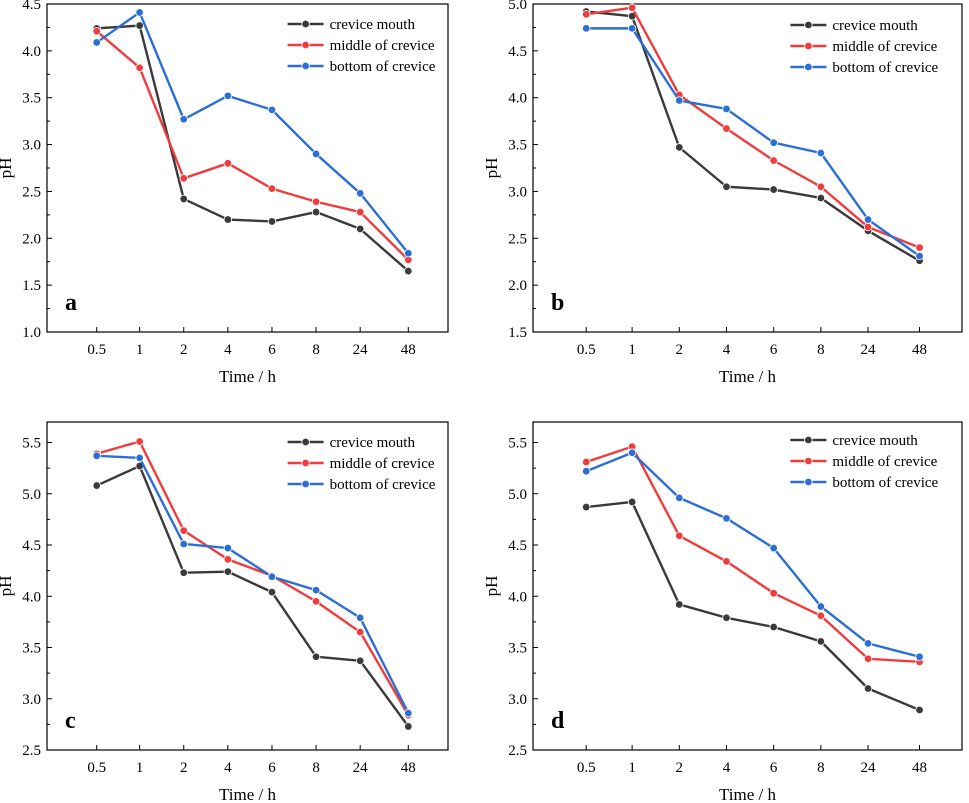 This screenshot has width=969, height=803. I want to click on panel-letter: b, so click(557, 303).